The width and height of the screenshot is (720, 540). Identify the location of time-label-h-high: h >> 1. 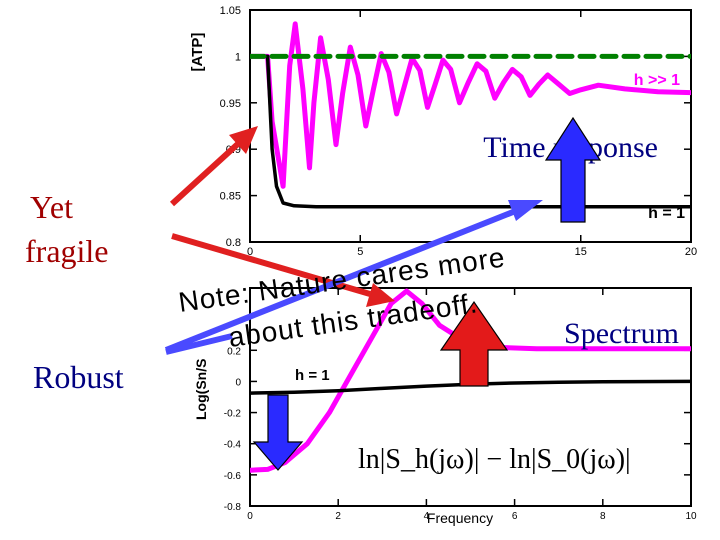
(657, 80).